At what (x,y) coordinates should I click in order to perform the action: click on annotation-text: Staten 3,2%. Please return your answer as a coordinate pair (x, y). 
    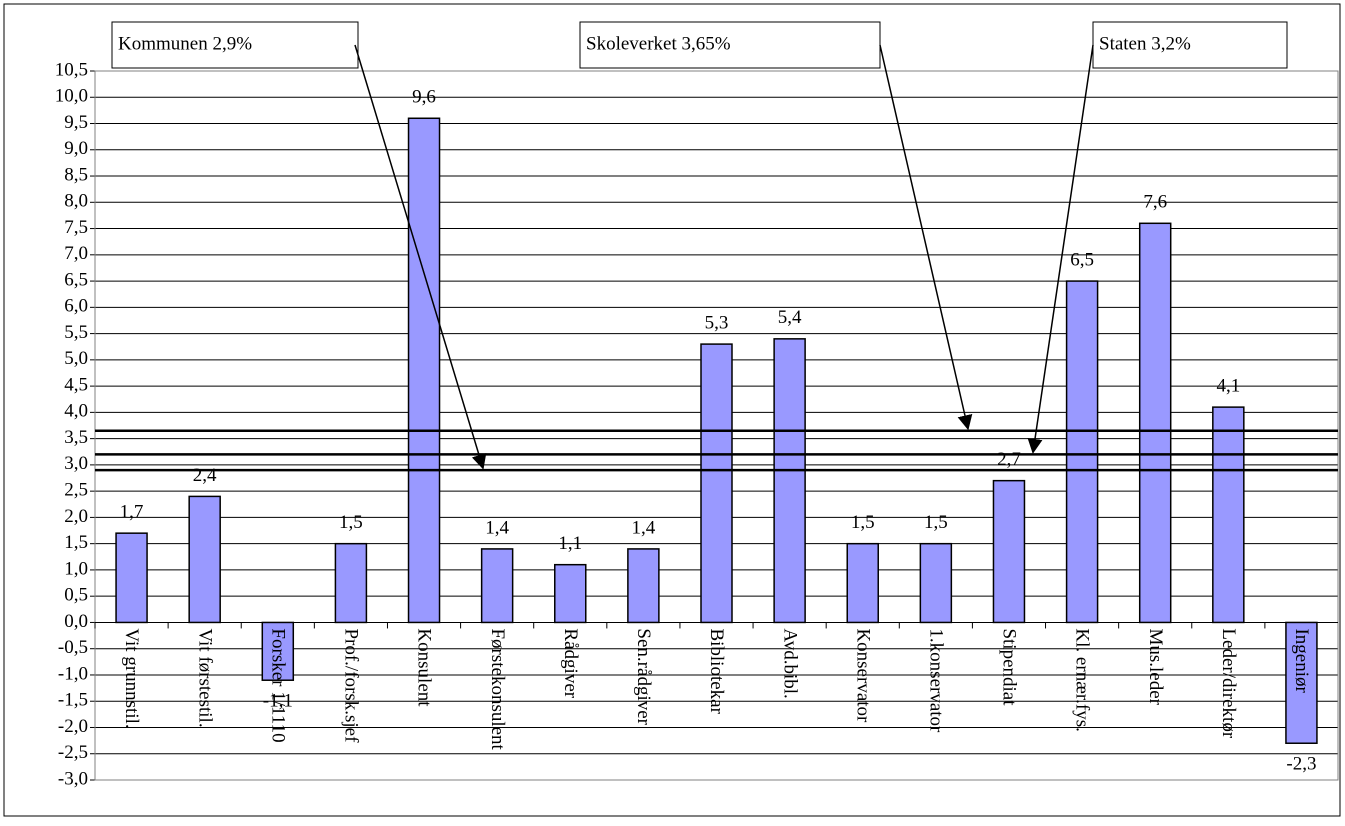
    Looking at the image, I should click on (1145, 43).